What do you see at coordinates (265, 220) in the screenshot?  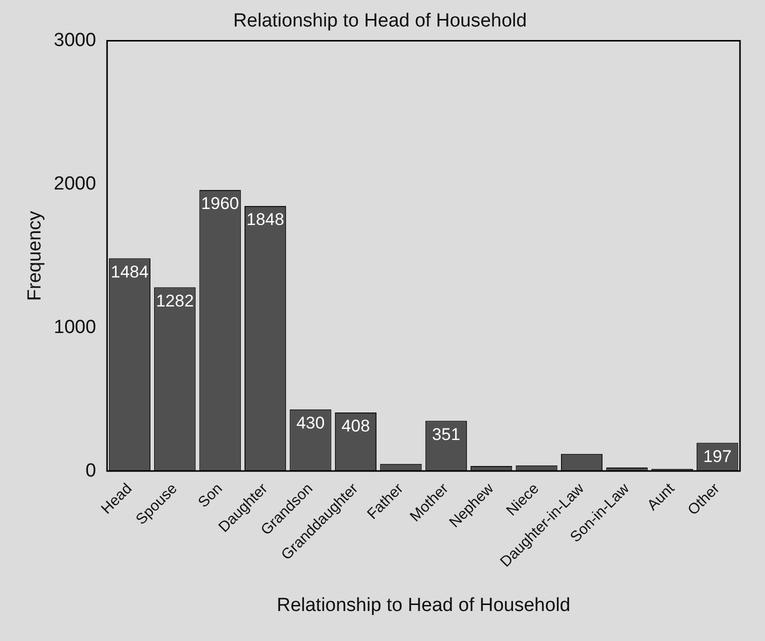 I see `data-label: 1848` at bounding box center [265, 220].